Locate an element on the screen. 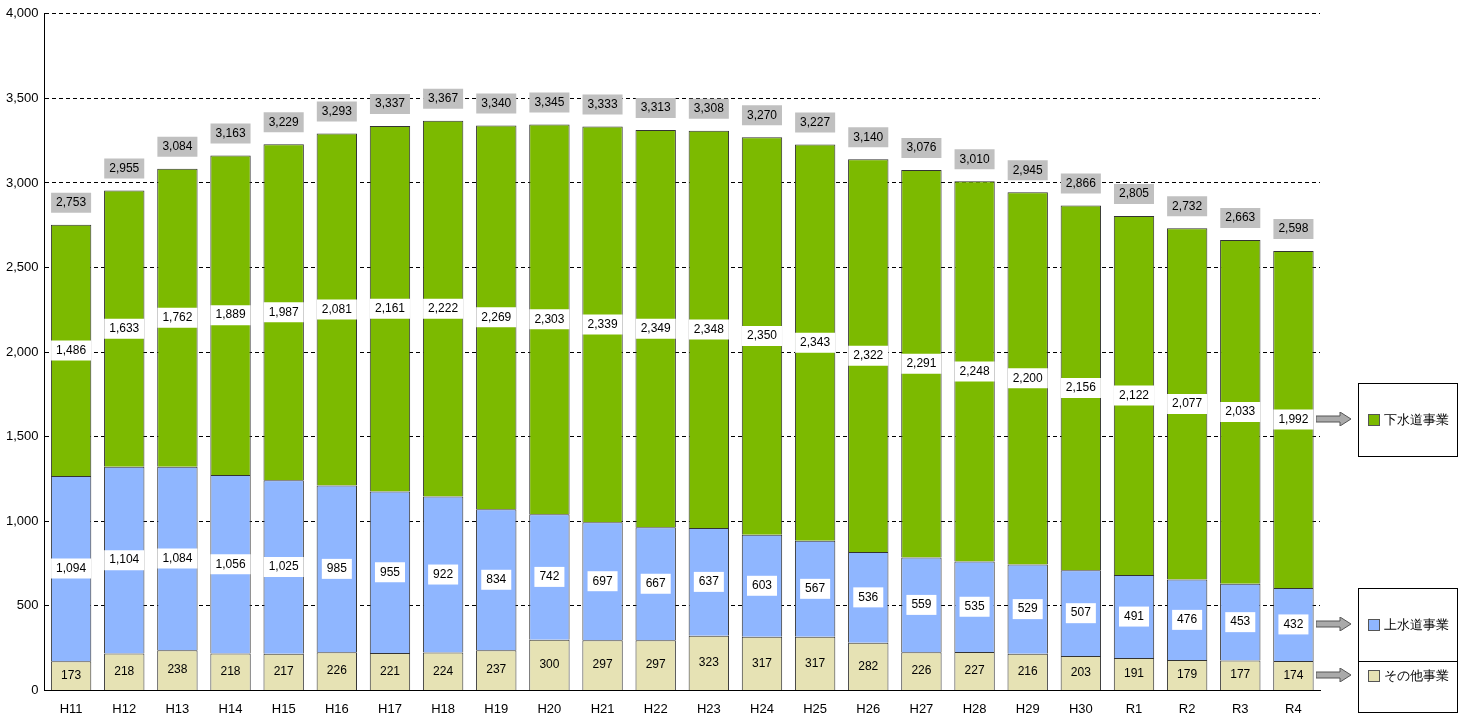  total-label: 3,227 is located at coordinates (815, 121).